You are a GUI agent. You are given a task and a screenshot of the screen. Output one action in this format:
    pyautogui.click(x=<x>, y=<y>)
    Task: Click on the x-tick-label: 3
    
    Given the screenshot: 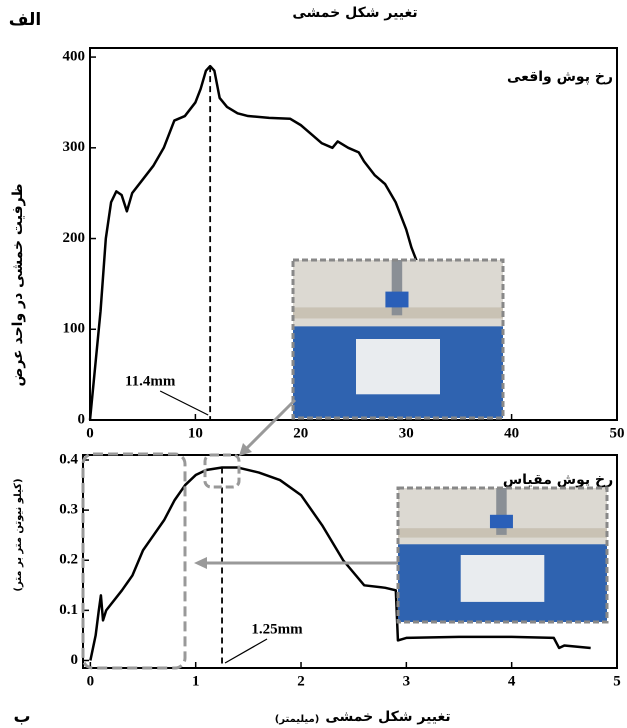 What is the action you would take?
    pyautogui.click(x=407, y=681)
    